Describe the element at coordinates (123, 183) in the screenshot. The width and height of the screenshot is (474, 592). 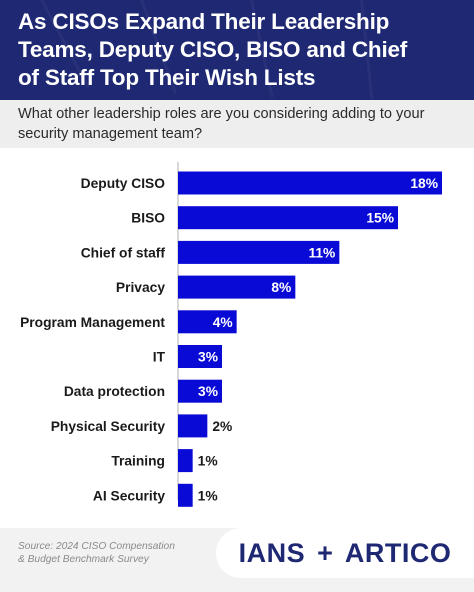
I see `category-label: Deputy CISO` at that location.